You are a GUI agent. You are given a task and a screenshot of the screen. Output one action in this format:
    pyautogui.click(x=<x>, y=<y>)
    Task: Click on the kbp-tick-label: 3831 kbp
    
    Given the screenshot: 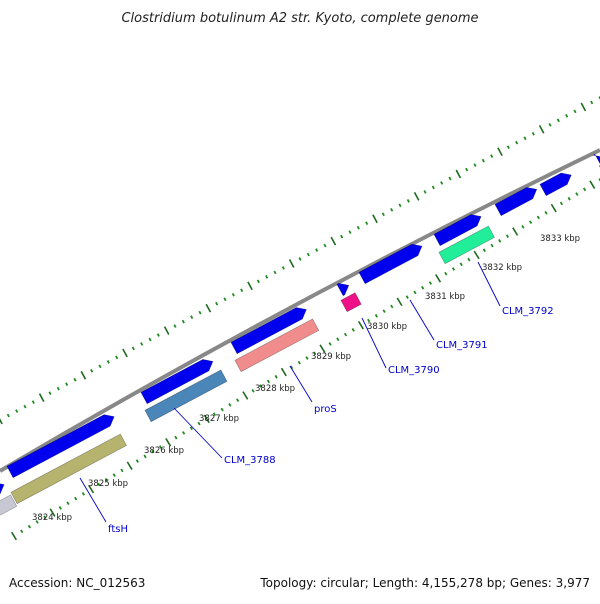 What is the action you would take?
    pyautogui.click(x=445, y=297)
    